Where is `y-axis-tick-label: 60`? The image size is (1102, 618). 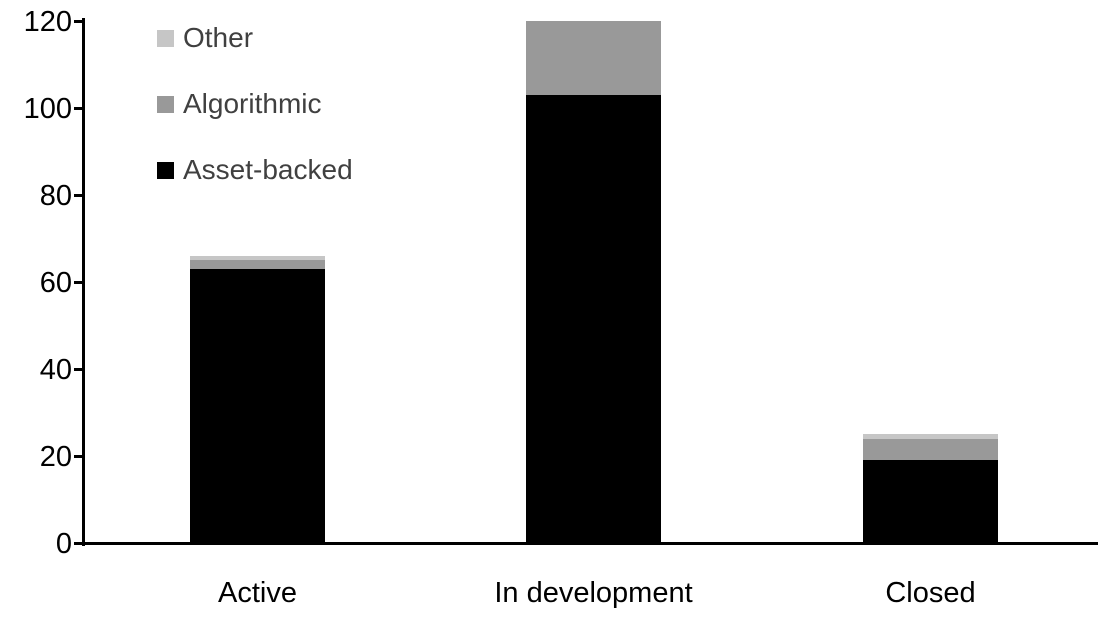 y-axis-tick-label: 60 is located at coordinates (55, 283).